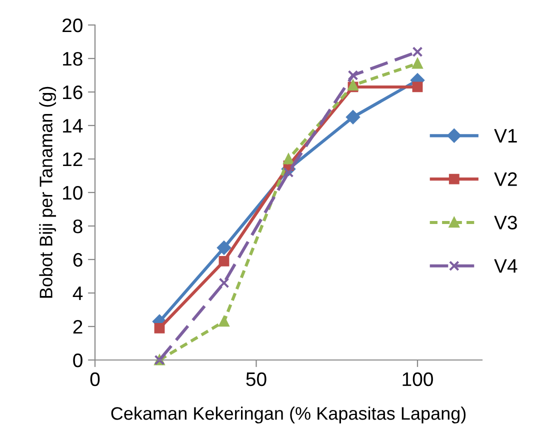 This screenshot has width=533, height=444. What do you see at coordinates (72, 25) in the screenshot?
I see `y-tick-label: 20` at bounding box center [72, 25].